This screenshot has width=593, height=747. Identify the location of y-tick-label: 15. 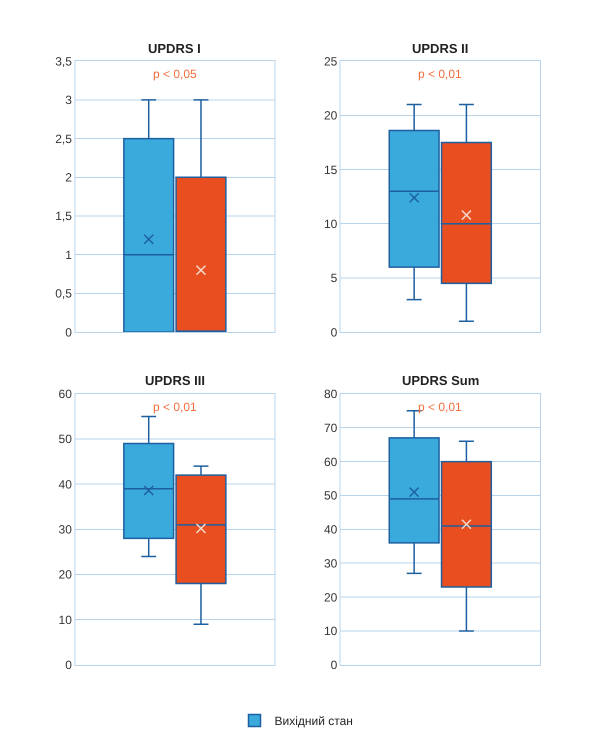
(331, 169).